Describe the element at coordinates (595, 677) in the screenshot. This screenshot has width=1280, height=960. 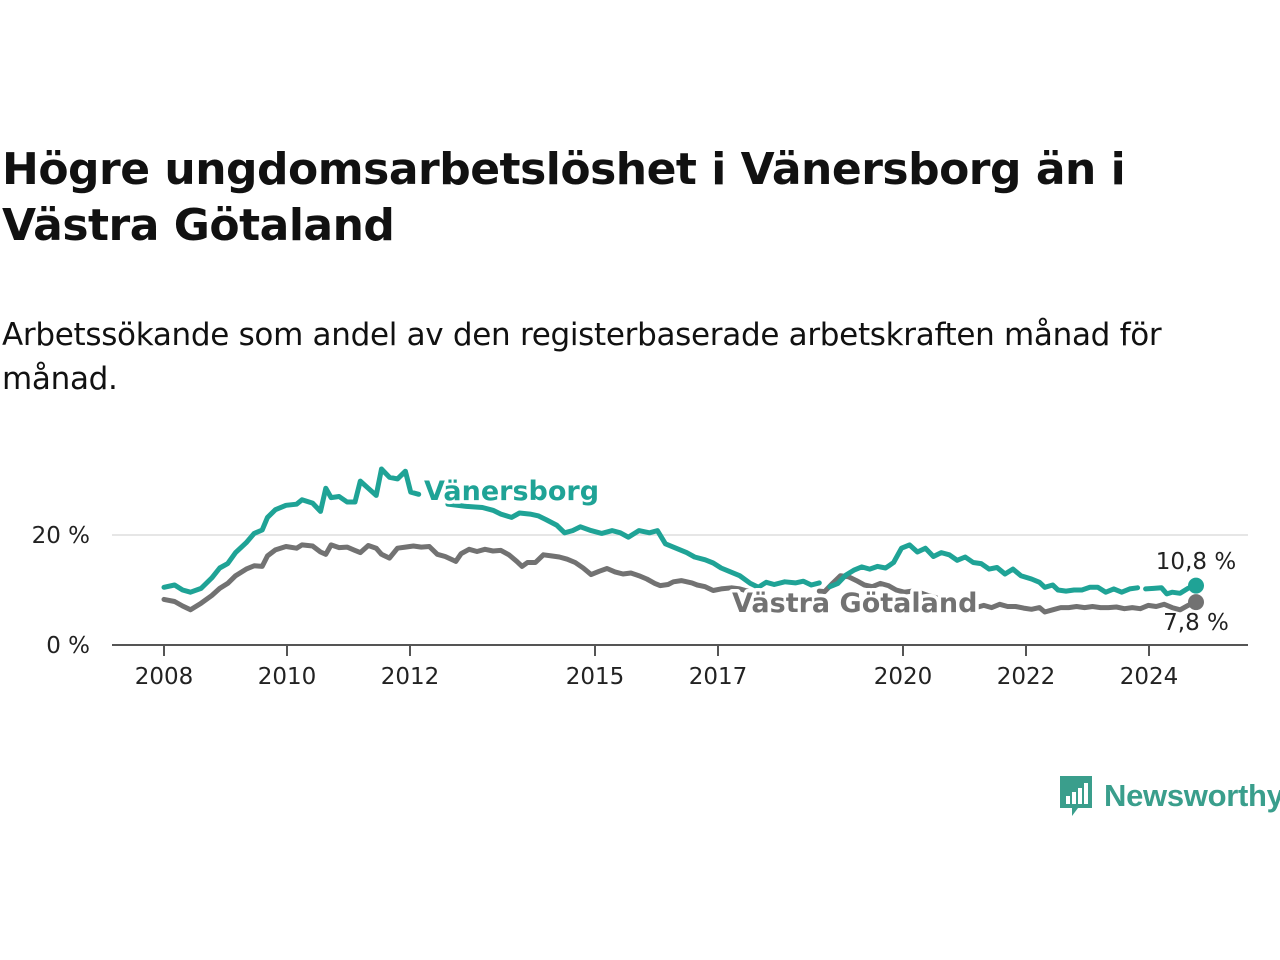
I see `x-tick-label: 2015` at that location.